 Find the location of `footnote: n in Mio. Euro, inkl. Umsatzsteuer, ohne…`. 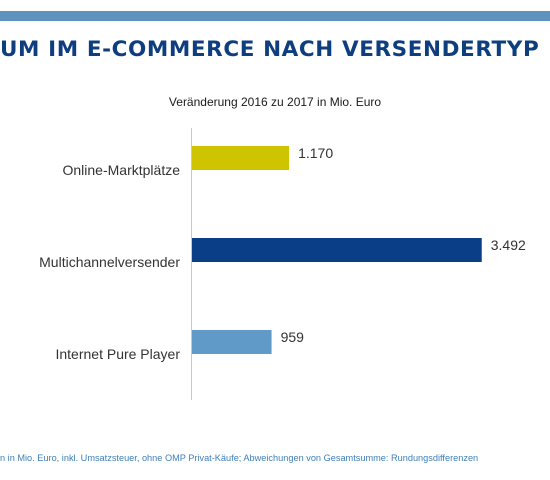

footnote: n in Mio. Euro, inkl. Umsatzsteuer, ohne… is located at coordinates (239, 458).